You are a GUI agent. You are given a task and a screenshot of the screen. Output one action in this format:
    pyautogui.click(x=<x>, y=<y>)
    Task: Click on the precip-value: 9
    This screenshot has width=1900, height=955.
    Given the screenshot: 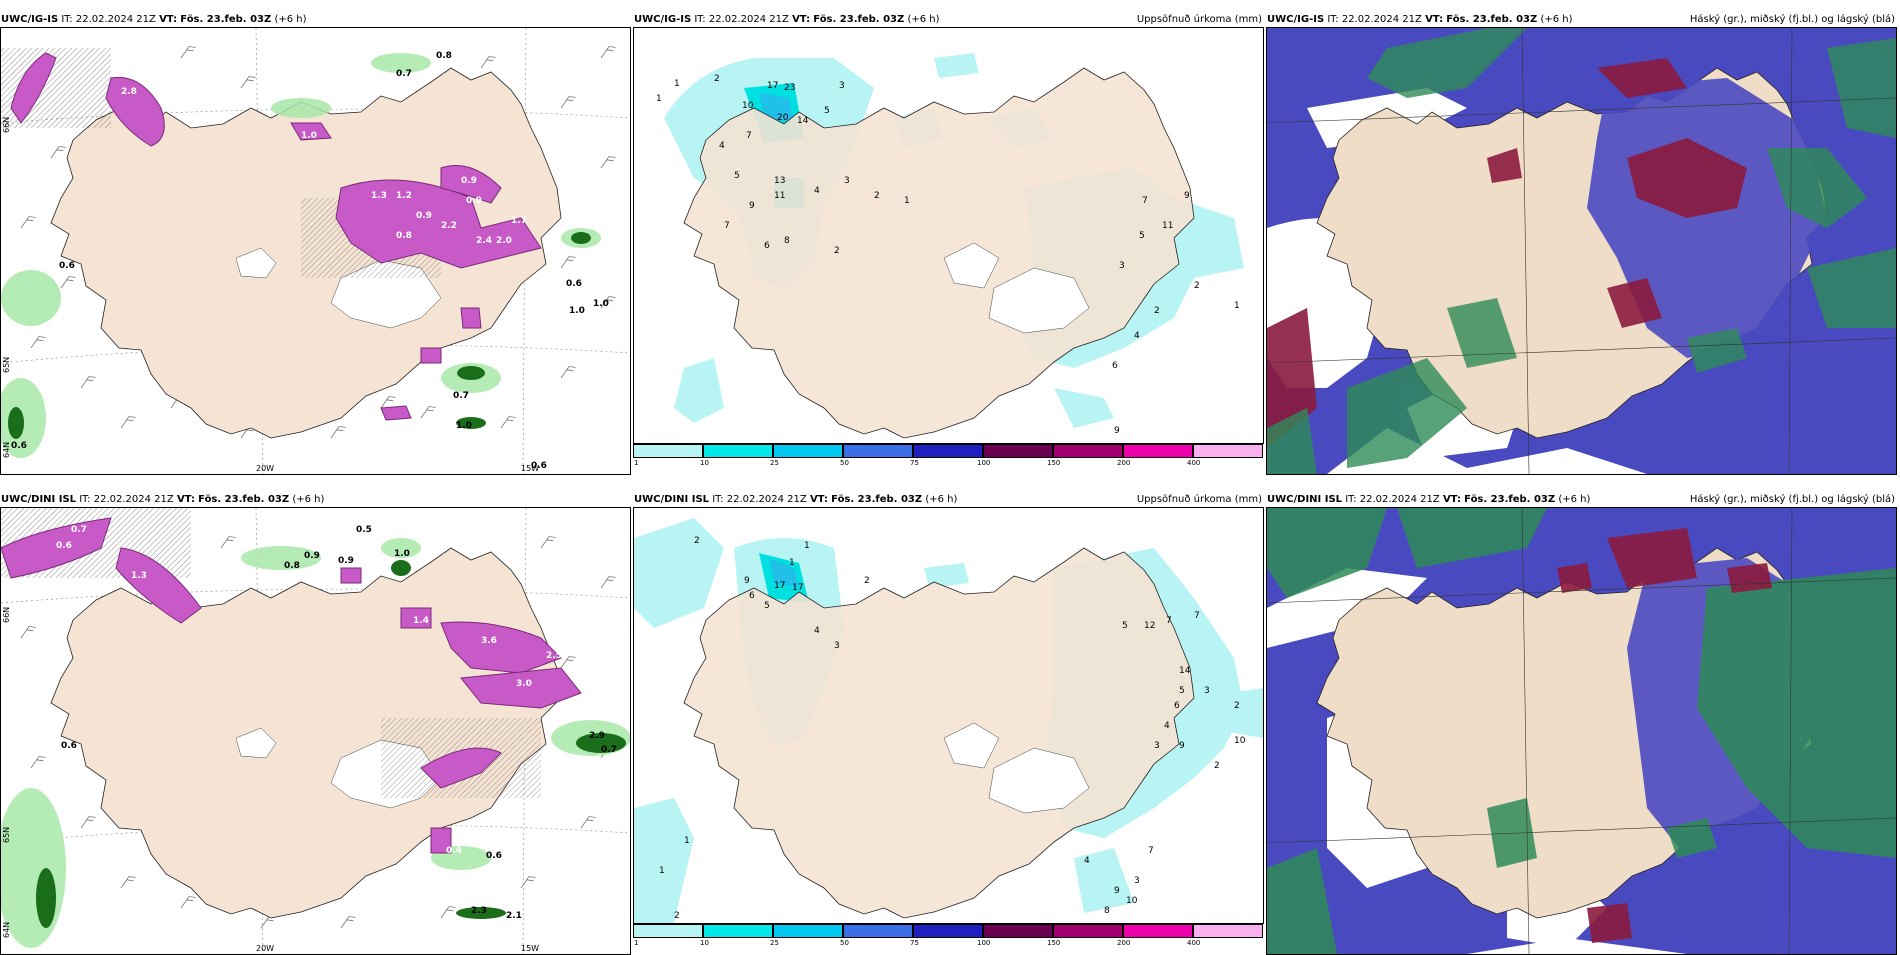 What is the action you would take?
    pyautogui.click(x=1117, y=431)
    